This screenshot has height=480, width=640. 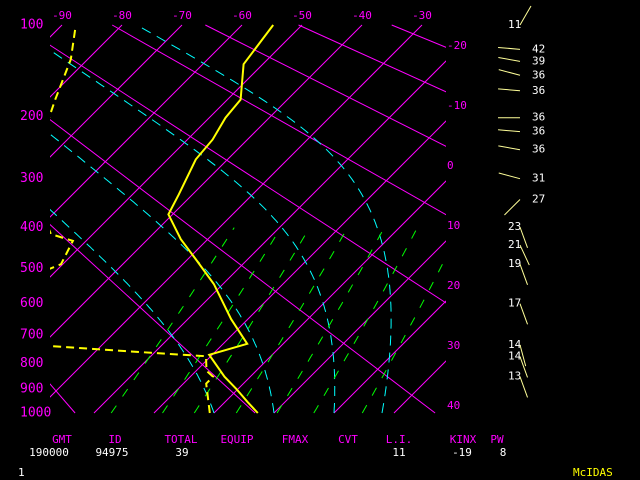 What do you see at coordinates (398, 452) in the screenshot?
I see `stat-value: 11` at bounding box center [398, 452].